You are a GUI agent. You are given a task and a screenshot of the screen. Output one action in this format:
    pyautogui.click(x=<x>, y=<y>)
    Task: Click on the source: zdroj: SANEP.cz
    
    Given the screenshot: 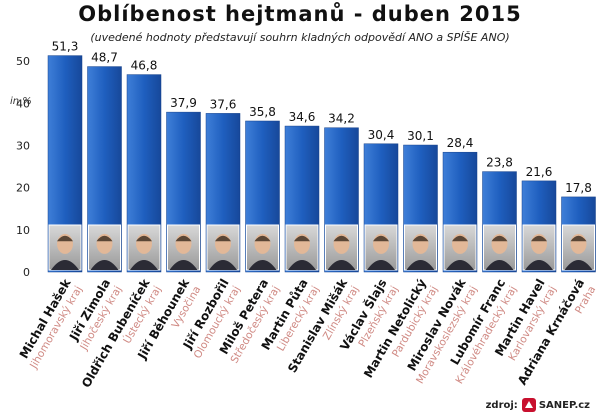 What is the action you would take?
    pyautogui.click(x=538, y=405)
    